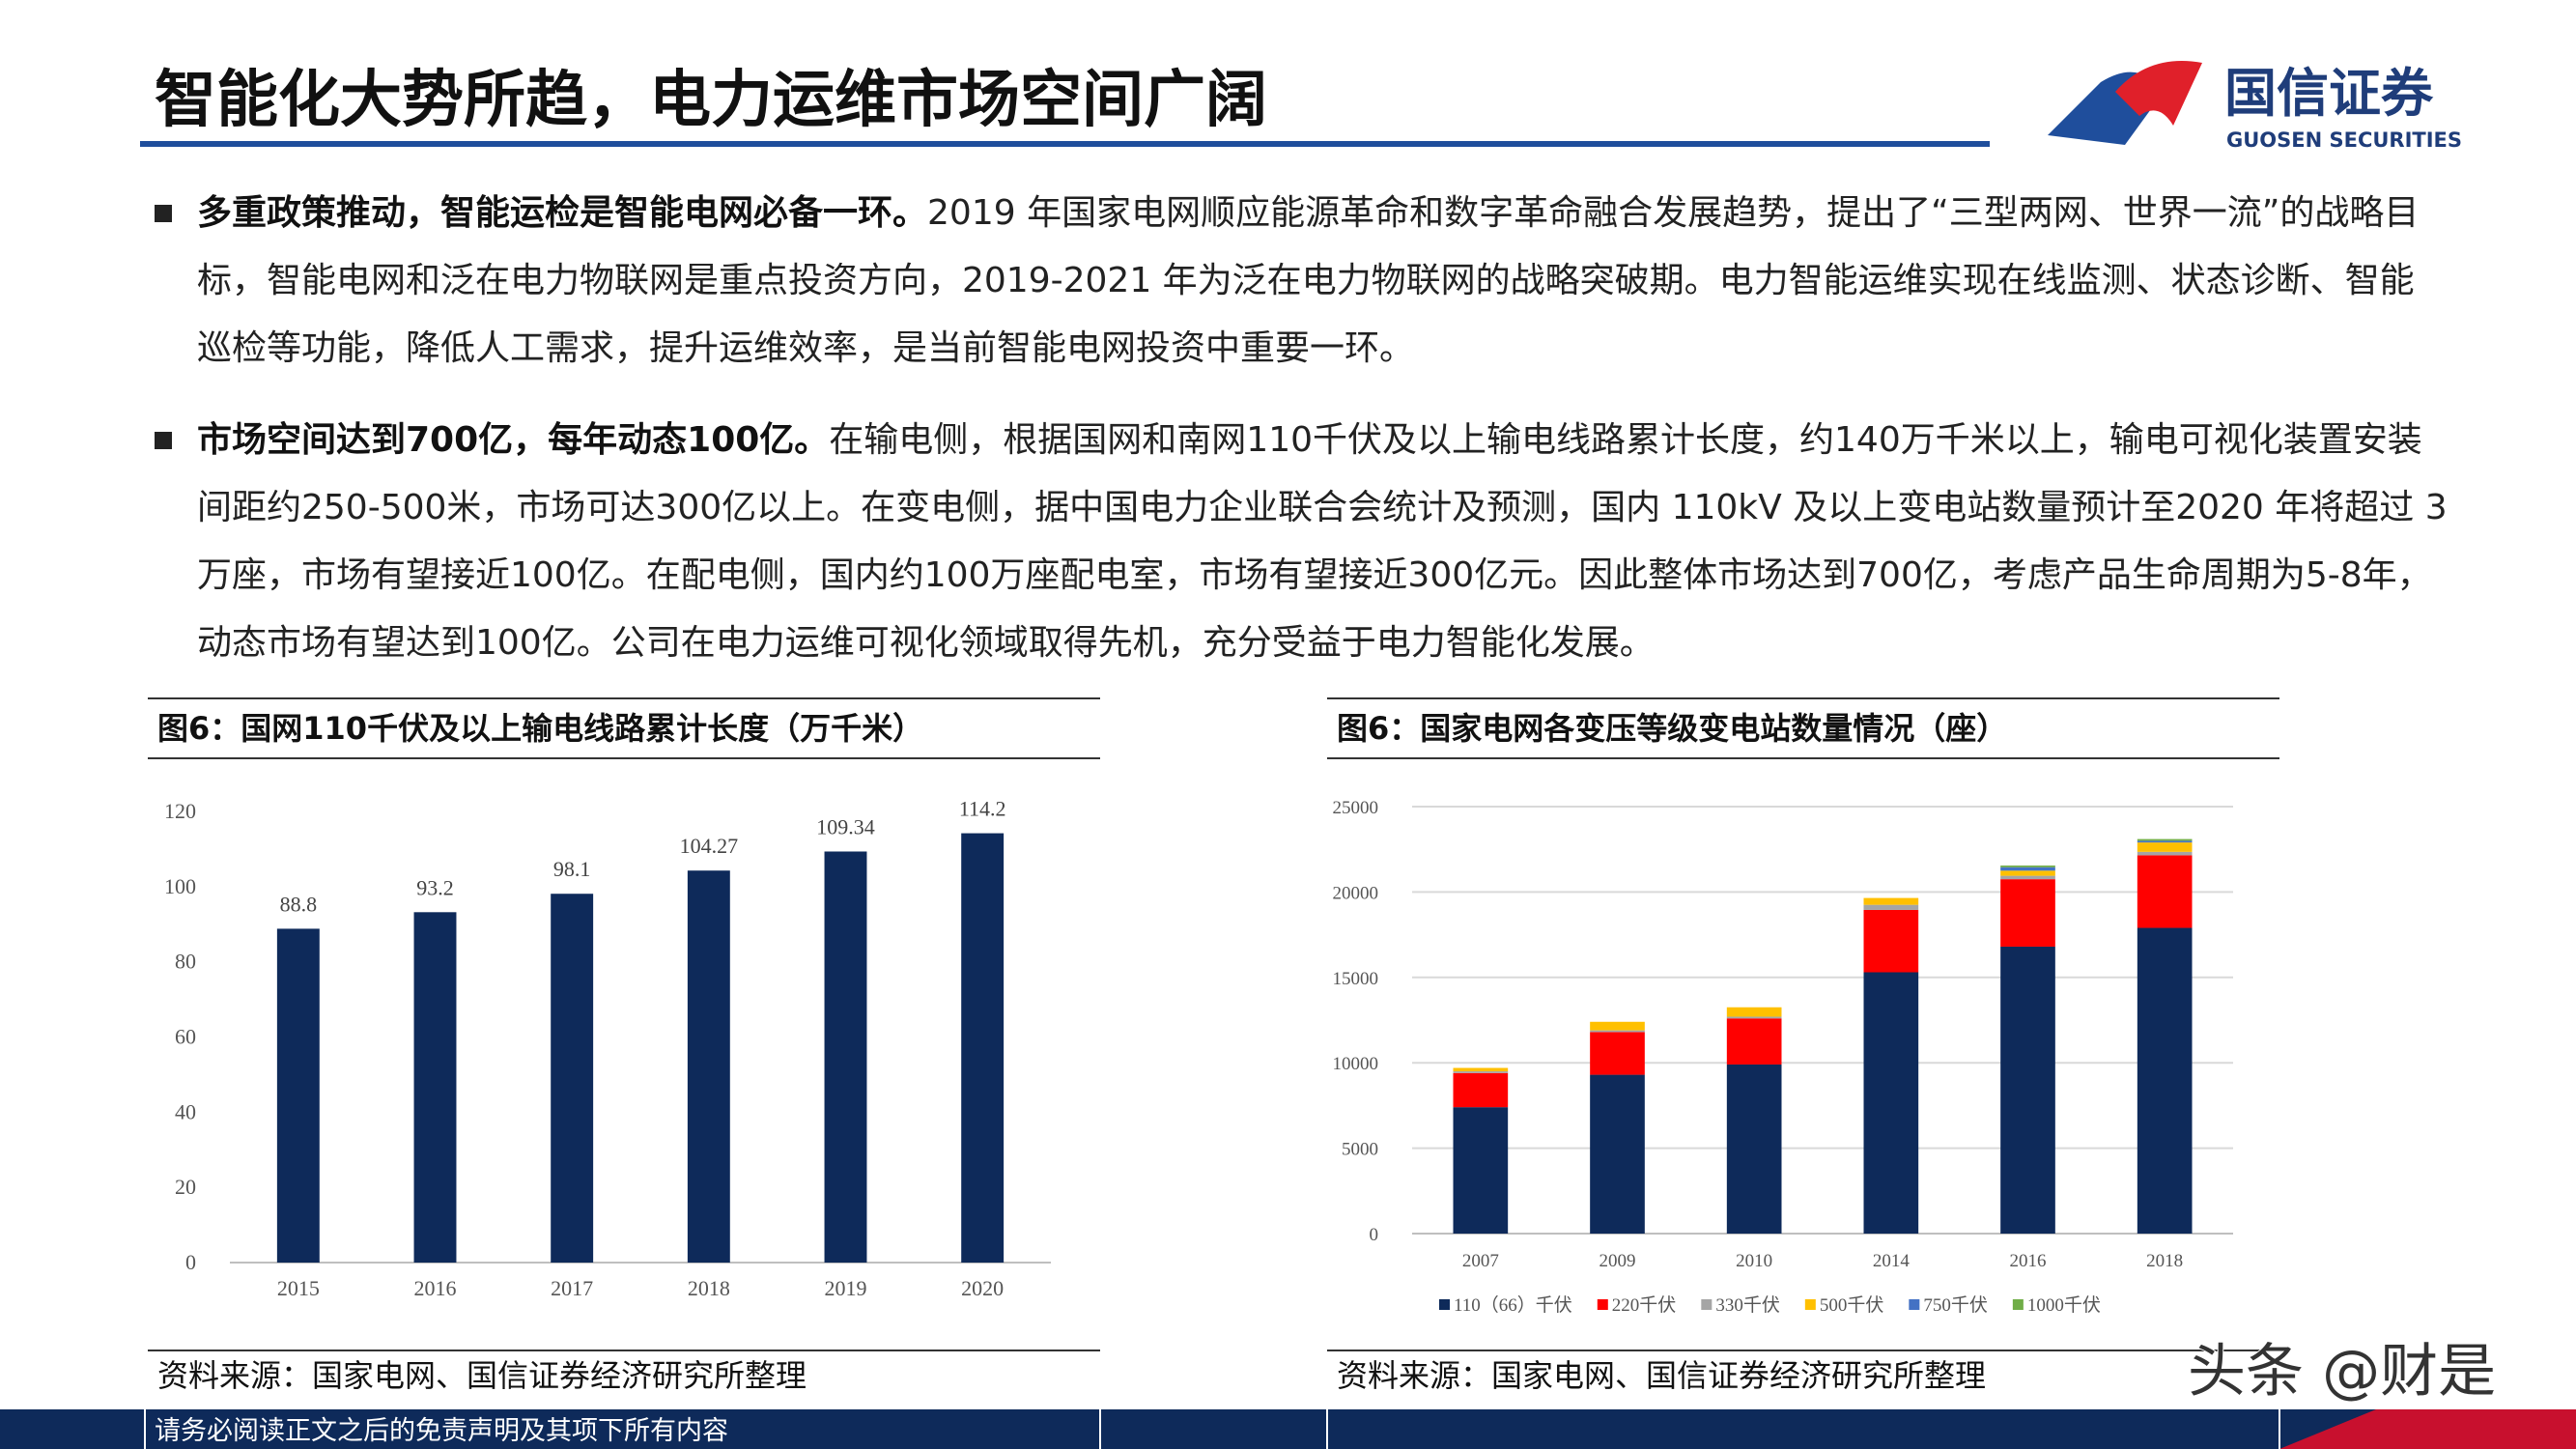  I want to click on y-tick-label: 40, so click(185, 1111).